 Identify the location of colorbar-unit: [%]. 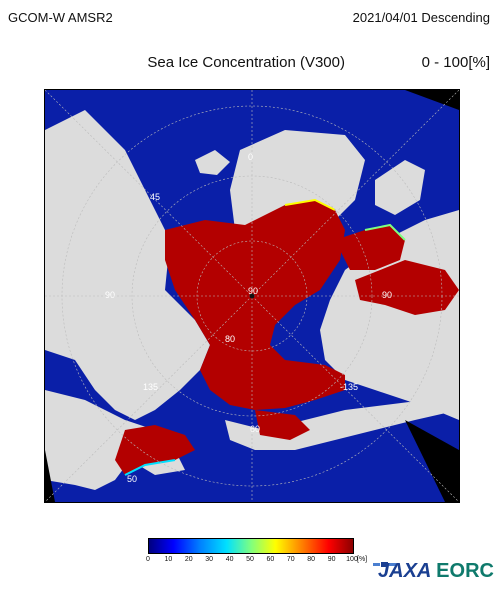
(362, 559).